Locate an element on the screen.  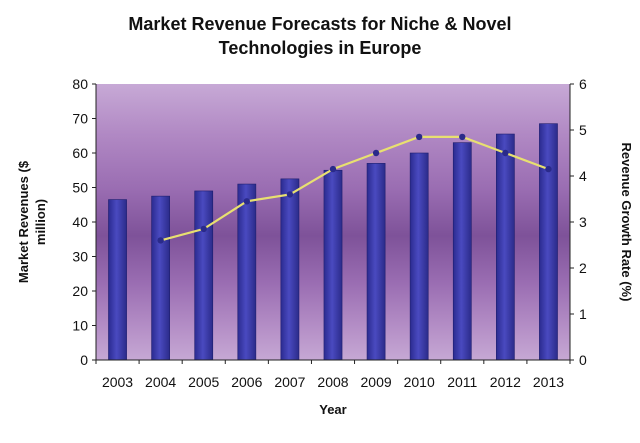
y-tick-label: 70 is located at coordinates (80, 119).